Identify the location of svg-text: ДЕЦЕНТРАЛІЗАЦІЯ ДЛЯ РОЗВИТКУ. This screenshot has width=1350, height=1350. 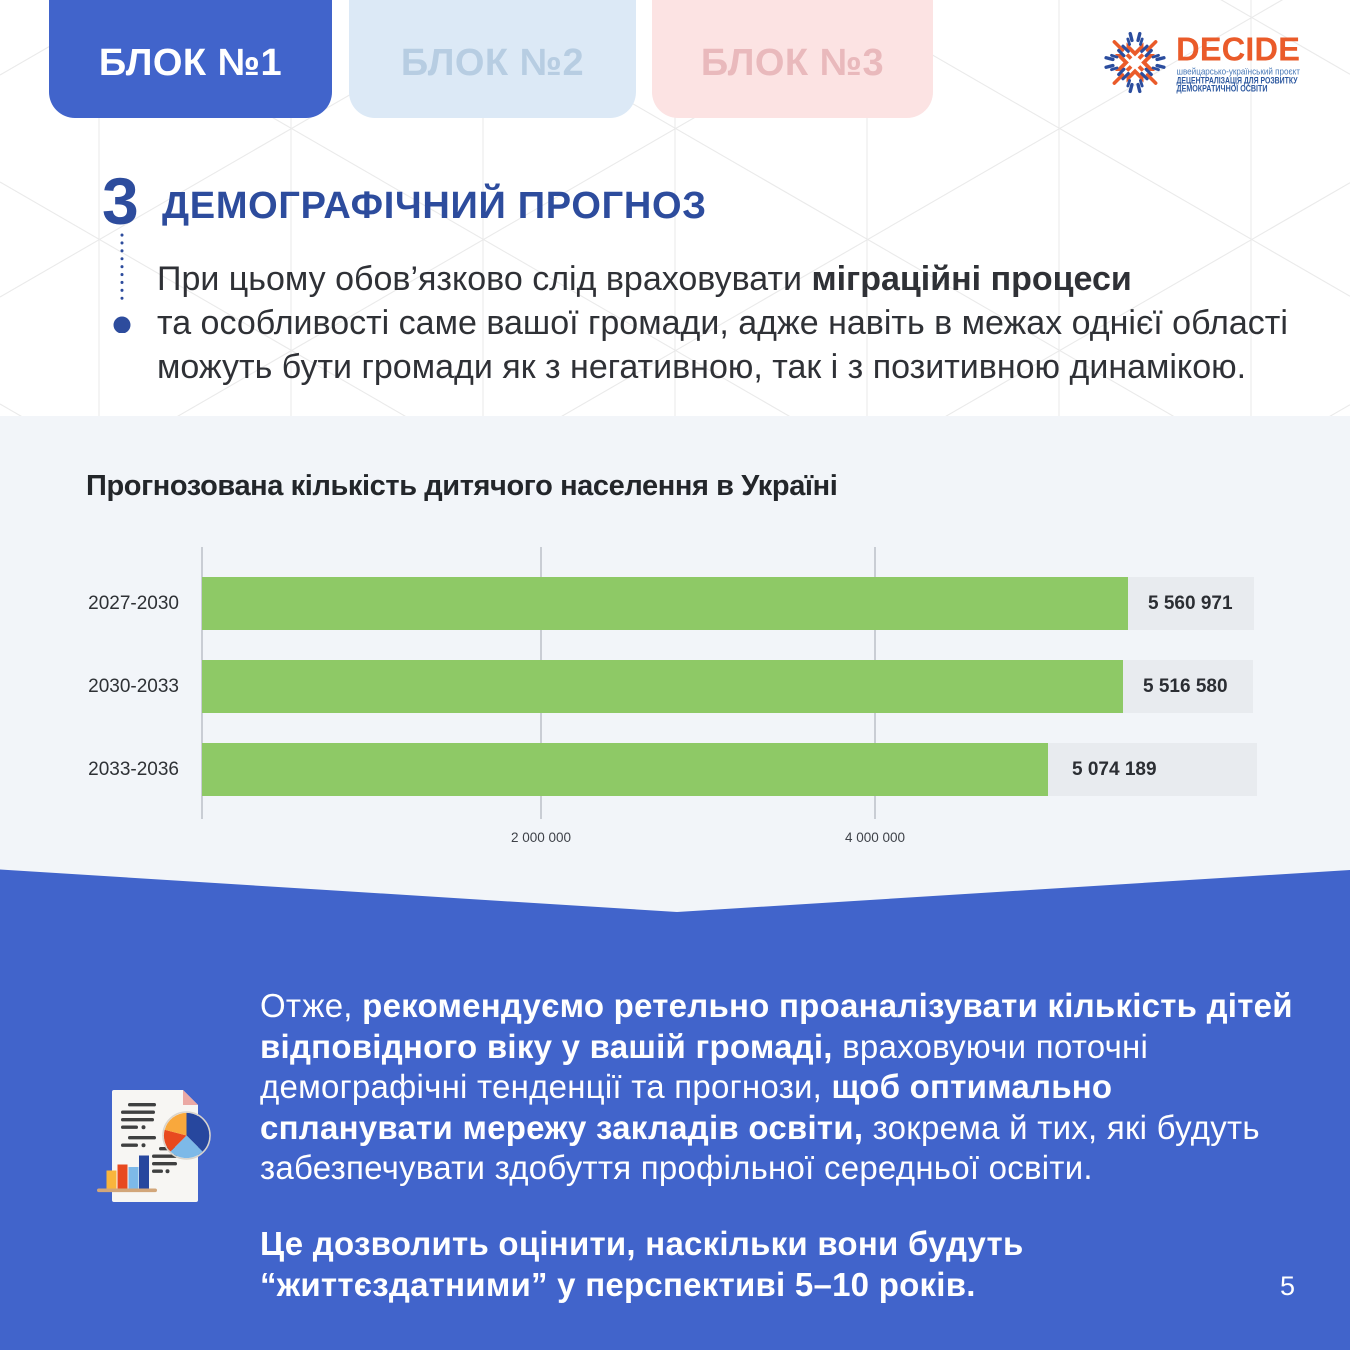
(1237, 80).